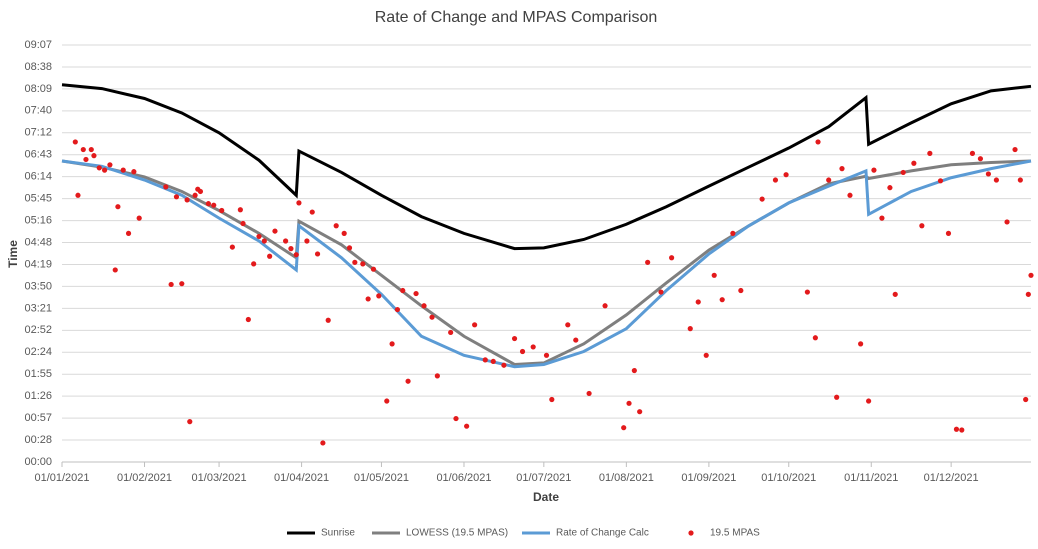 The width and height of the screenshot is (1038, 549). Describe the element at coordinates (735, 533) in the screenshot. I see `legend-label: 19.5 MPAS` at that location.